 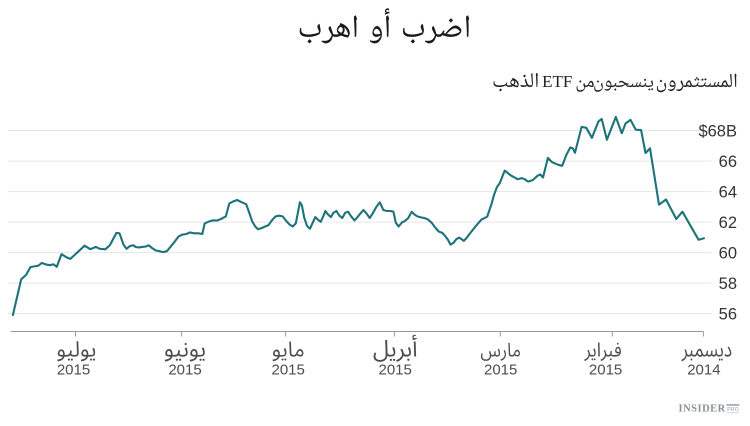 I want to click on svg-text: INSIDER, so click(x=702, y=409).